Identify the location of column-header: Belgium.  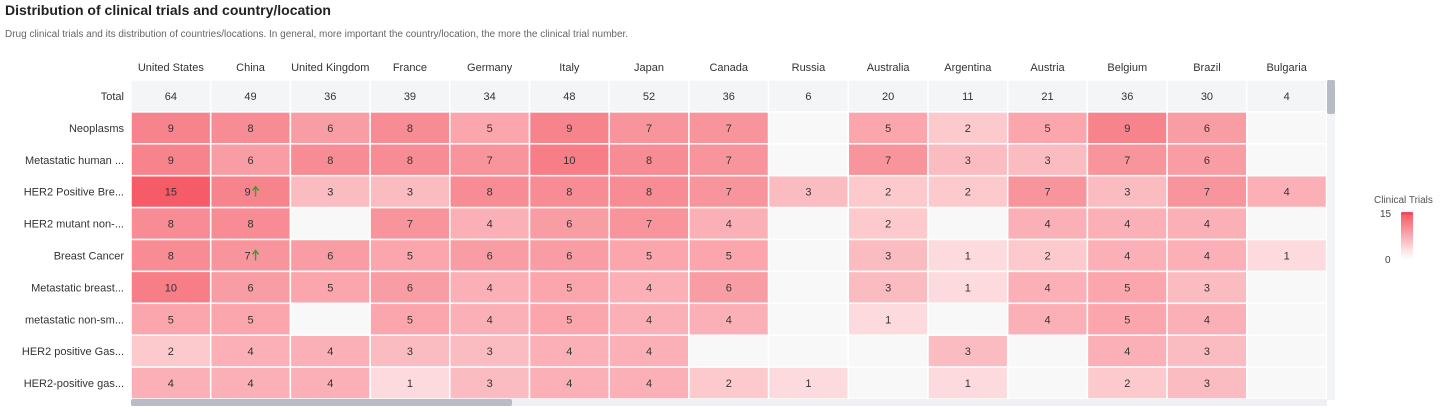
(1127, 68).